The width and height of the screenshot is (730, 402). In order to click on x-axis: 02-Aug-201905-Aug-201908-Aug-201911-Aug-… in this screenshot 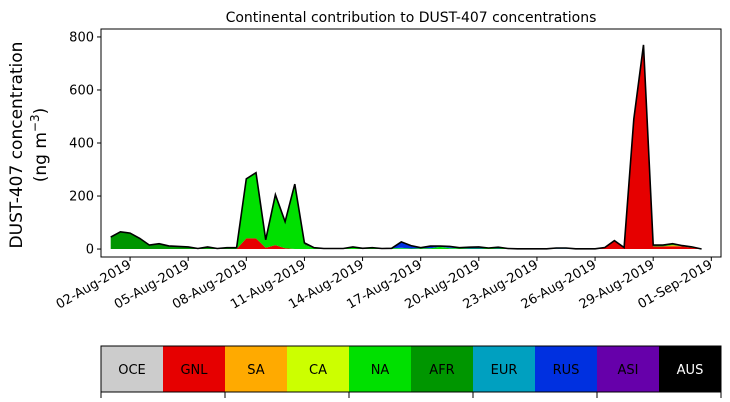, I will do `click(384, 285)`.